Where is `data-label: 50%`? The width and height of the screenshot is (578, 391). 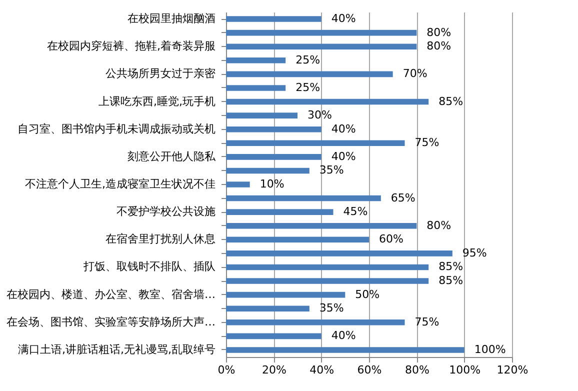
data-label: 50% is located at coordinates (367, 294).